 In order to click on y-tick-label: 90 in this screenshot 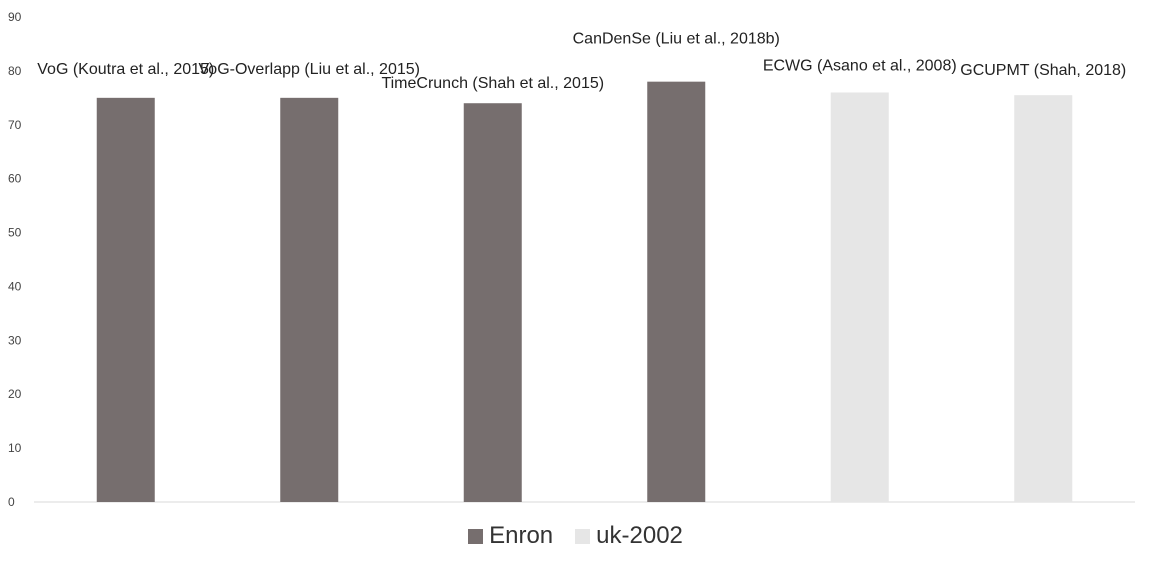, I will do `click(15, 17)`.